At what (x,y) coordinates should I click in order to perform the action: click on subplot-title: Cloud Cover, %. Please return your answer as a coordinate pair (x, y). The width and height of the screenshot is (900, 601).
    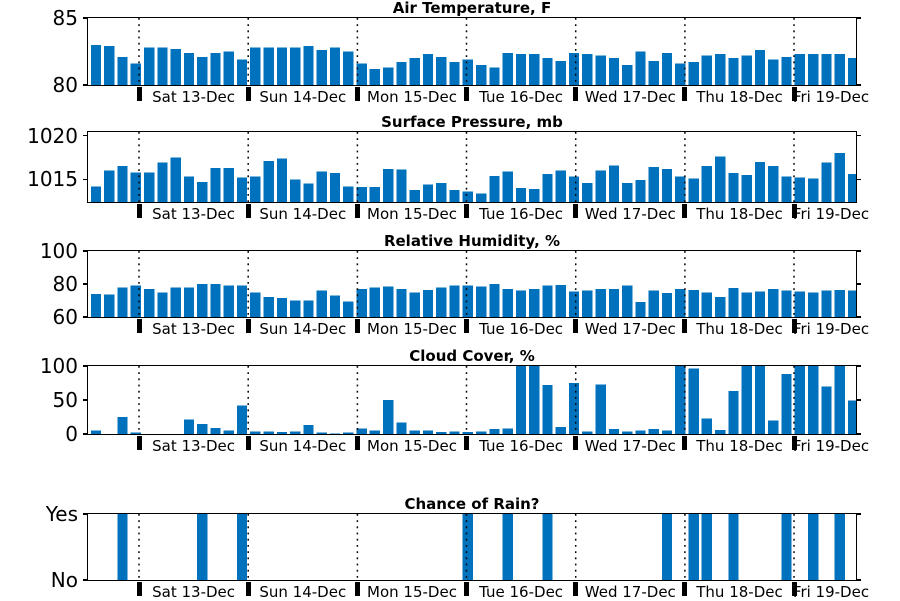
    Looking at the image, I should click on (472, 356).